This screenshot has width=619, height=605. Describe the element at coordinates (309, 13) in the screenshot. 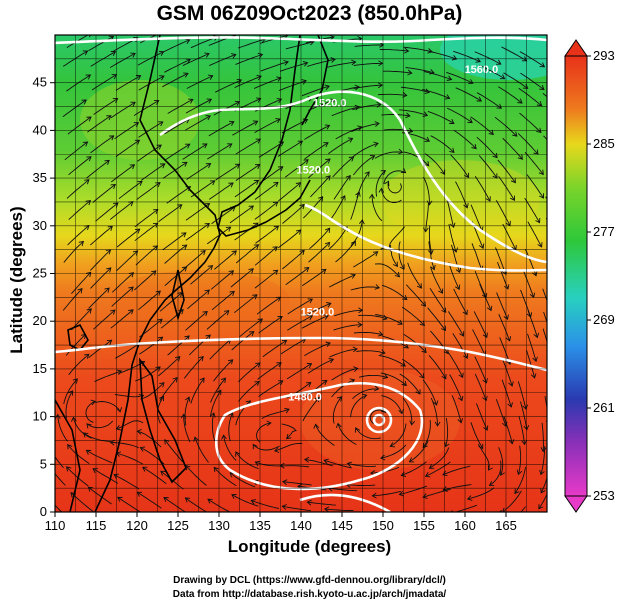

I see `map-title: GSM 06Z09Oct2023 (850.0hPa)` at that location.